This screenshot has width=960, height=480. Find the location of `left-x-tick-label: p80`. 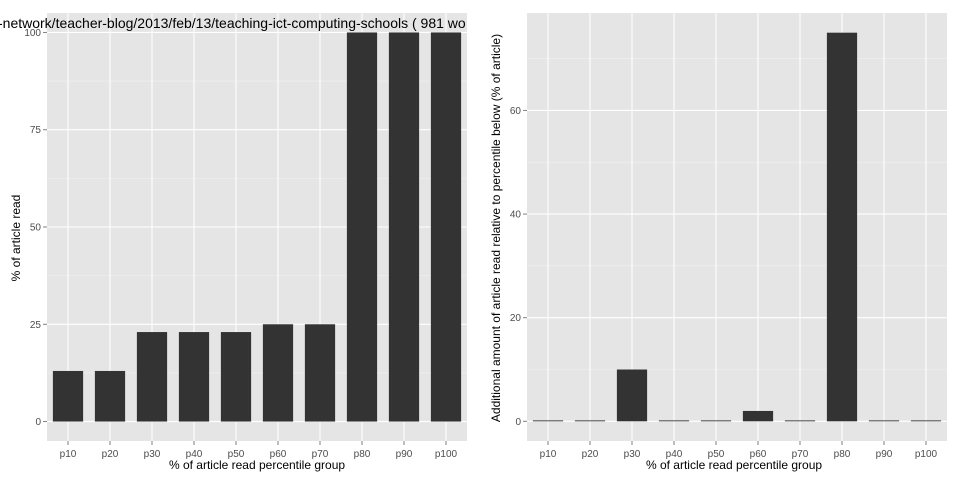

left-x-tick-label: p80 is located at coordinates (362, 454).